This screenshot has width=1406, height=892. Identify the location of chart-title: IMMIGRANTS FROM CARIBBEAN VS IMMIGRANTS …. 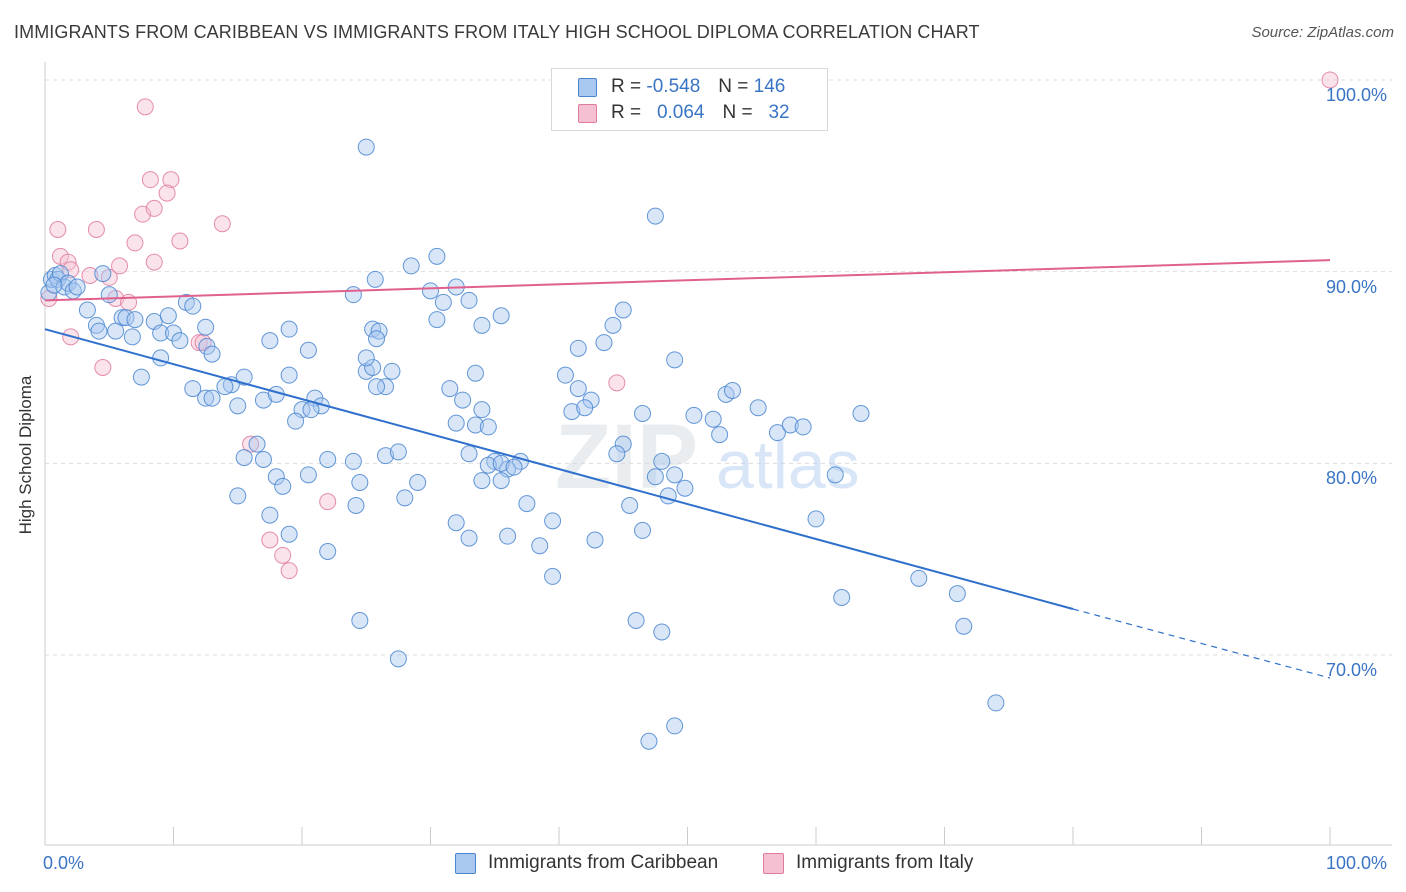
(497, 32).